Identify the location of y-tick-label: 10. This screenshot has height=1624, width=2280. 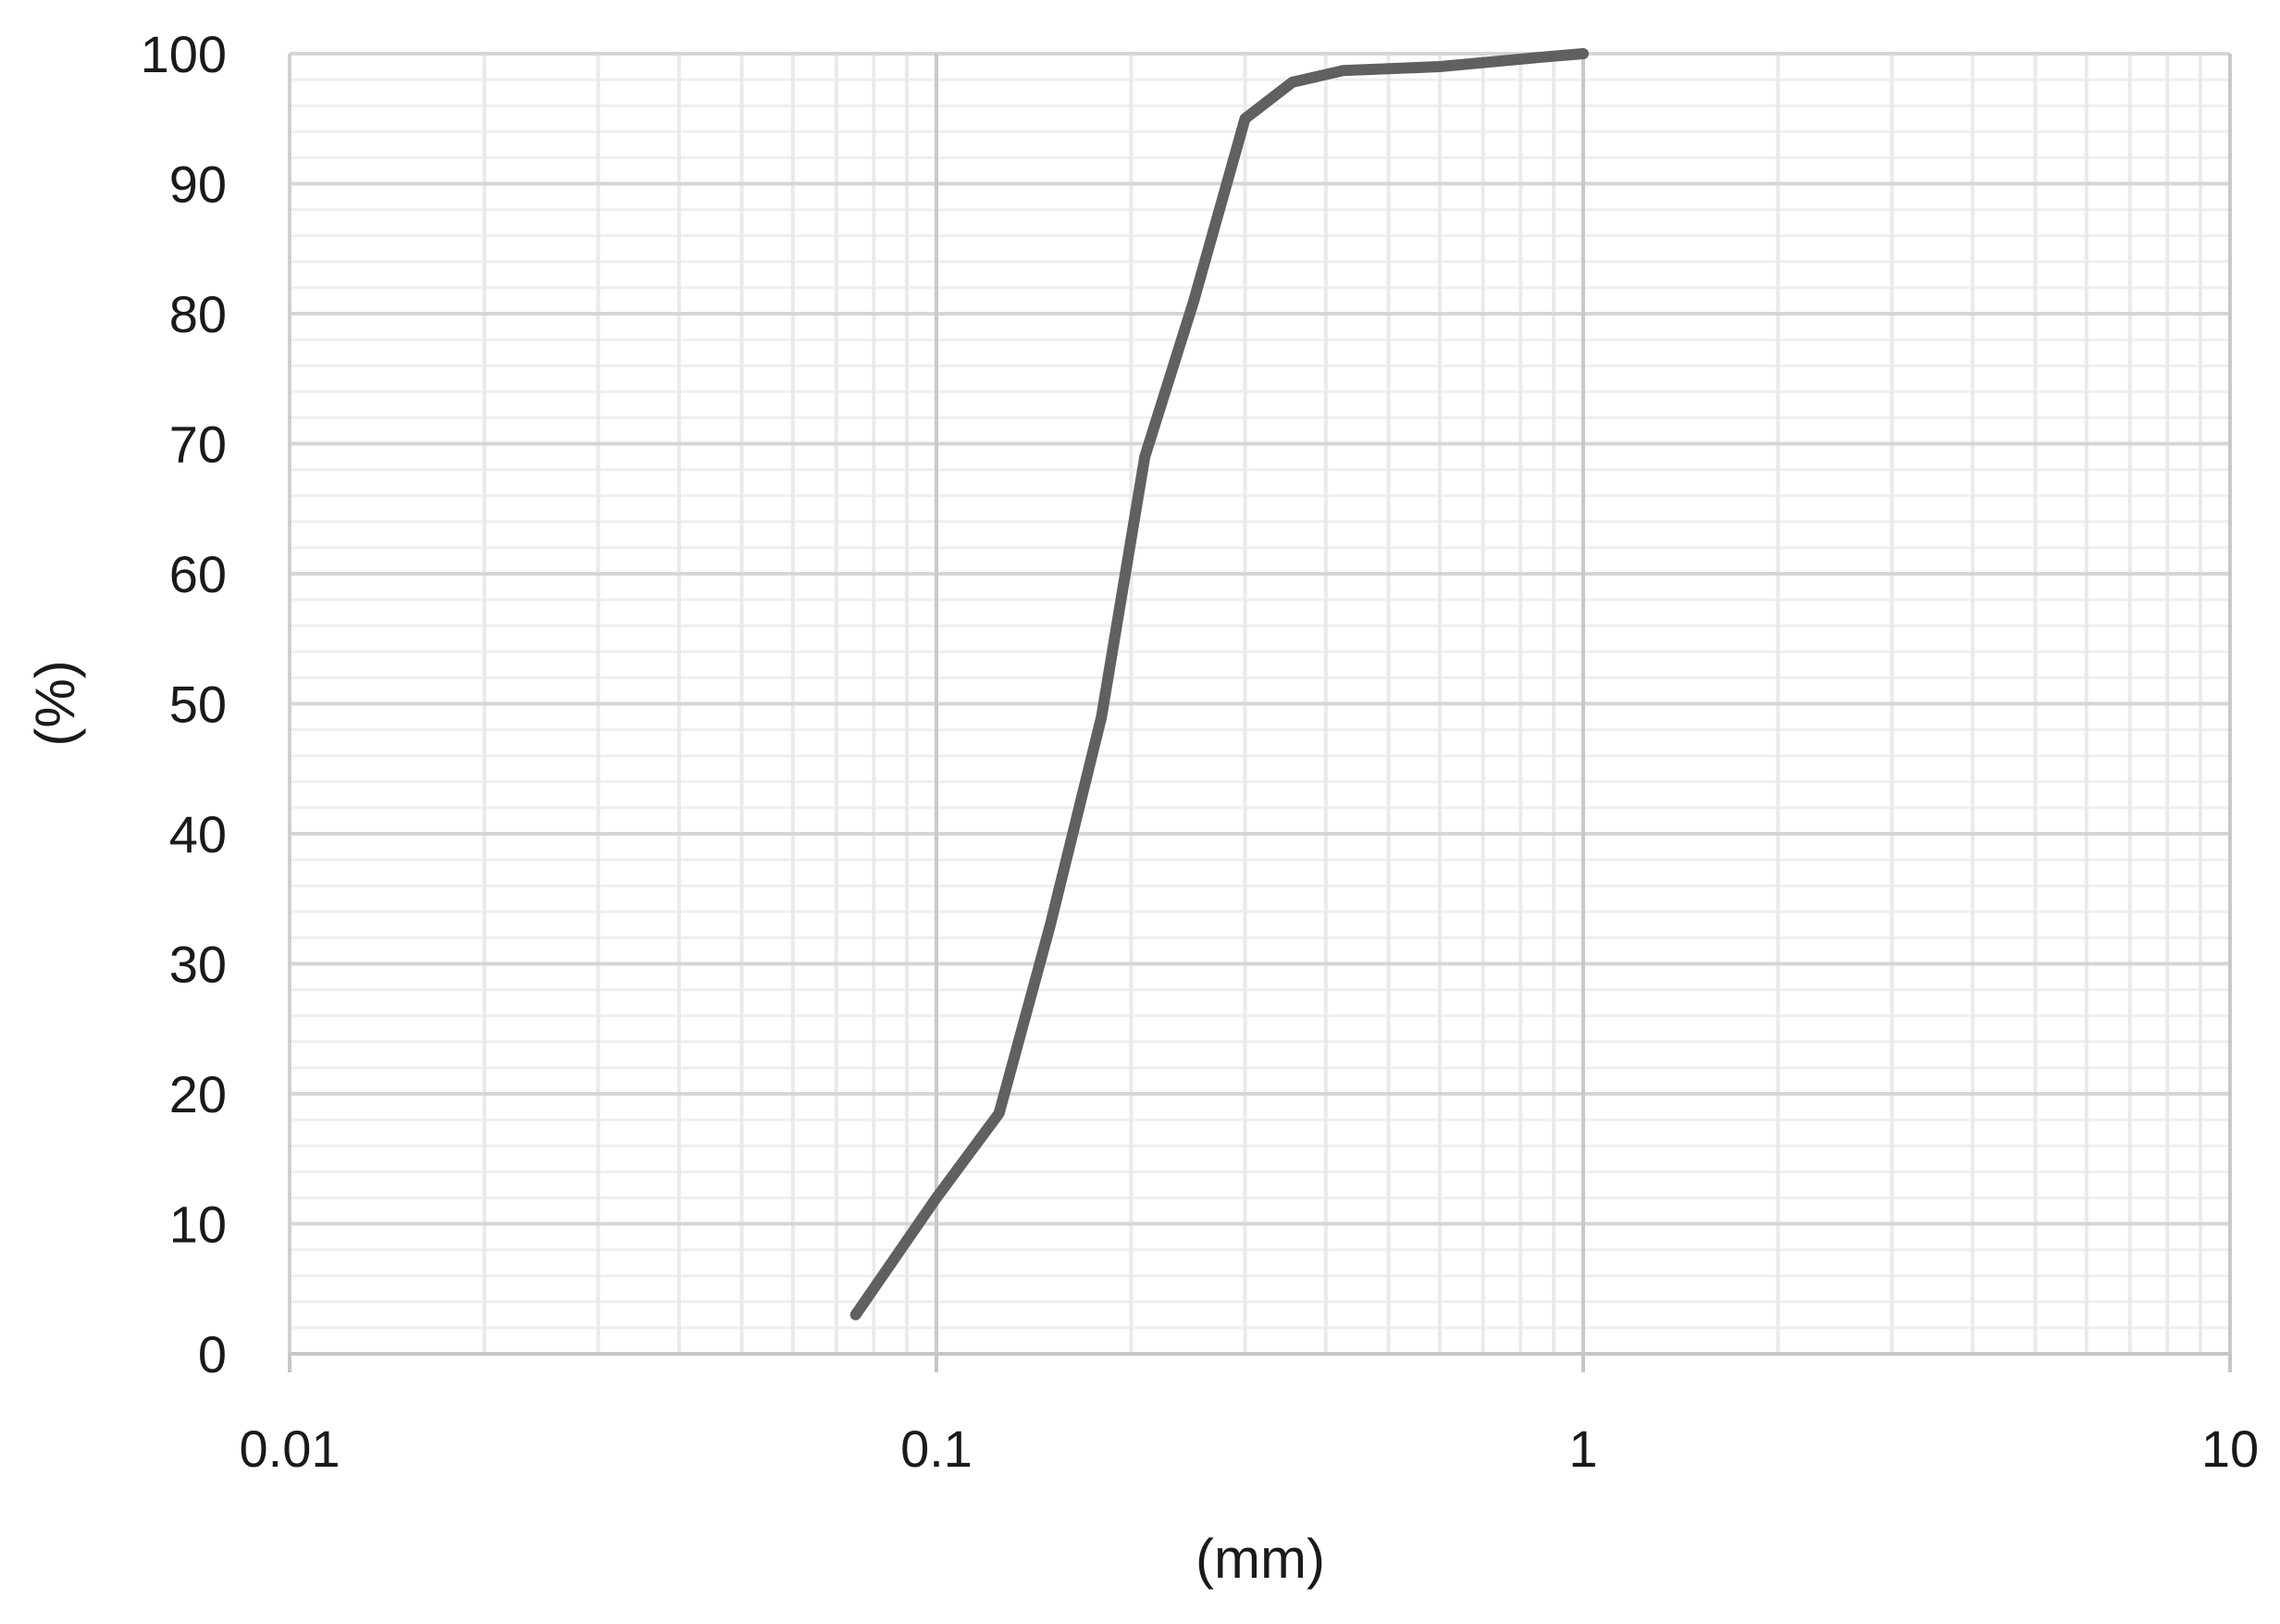
(198, 1225).